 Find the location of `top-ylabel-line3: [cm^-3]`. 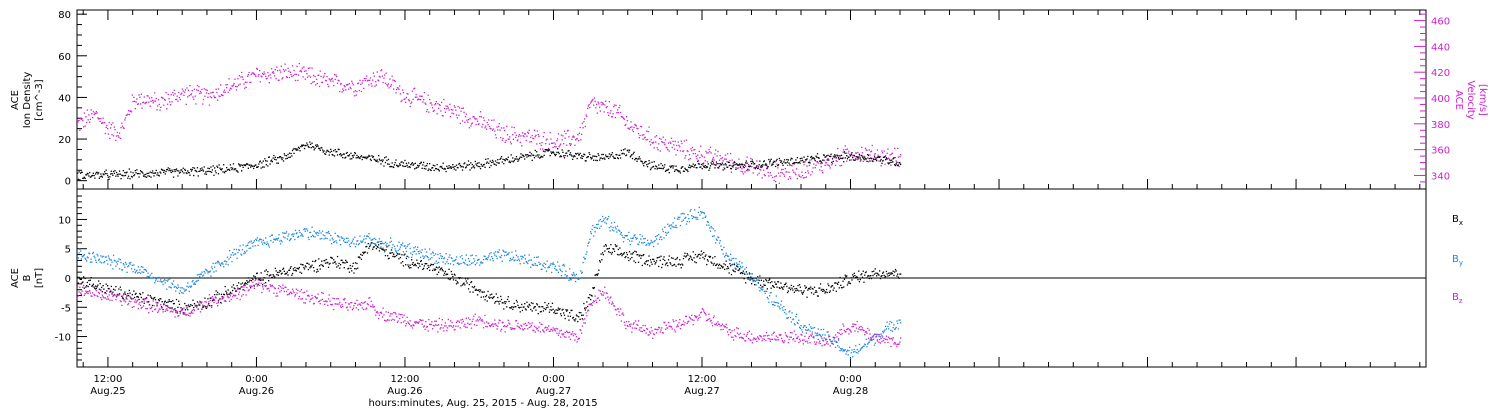

top-ylabel-line3: [cm^-3] is located at coordinates (39, 99).